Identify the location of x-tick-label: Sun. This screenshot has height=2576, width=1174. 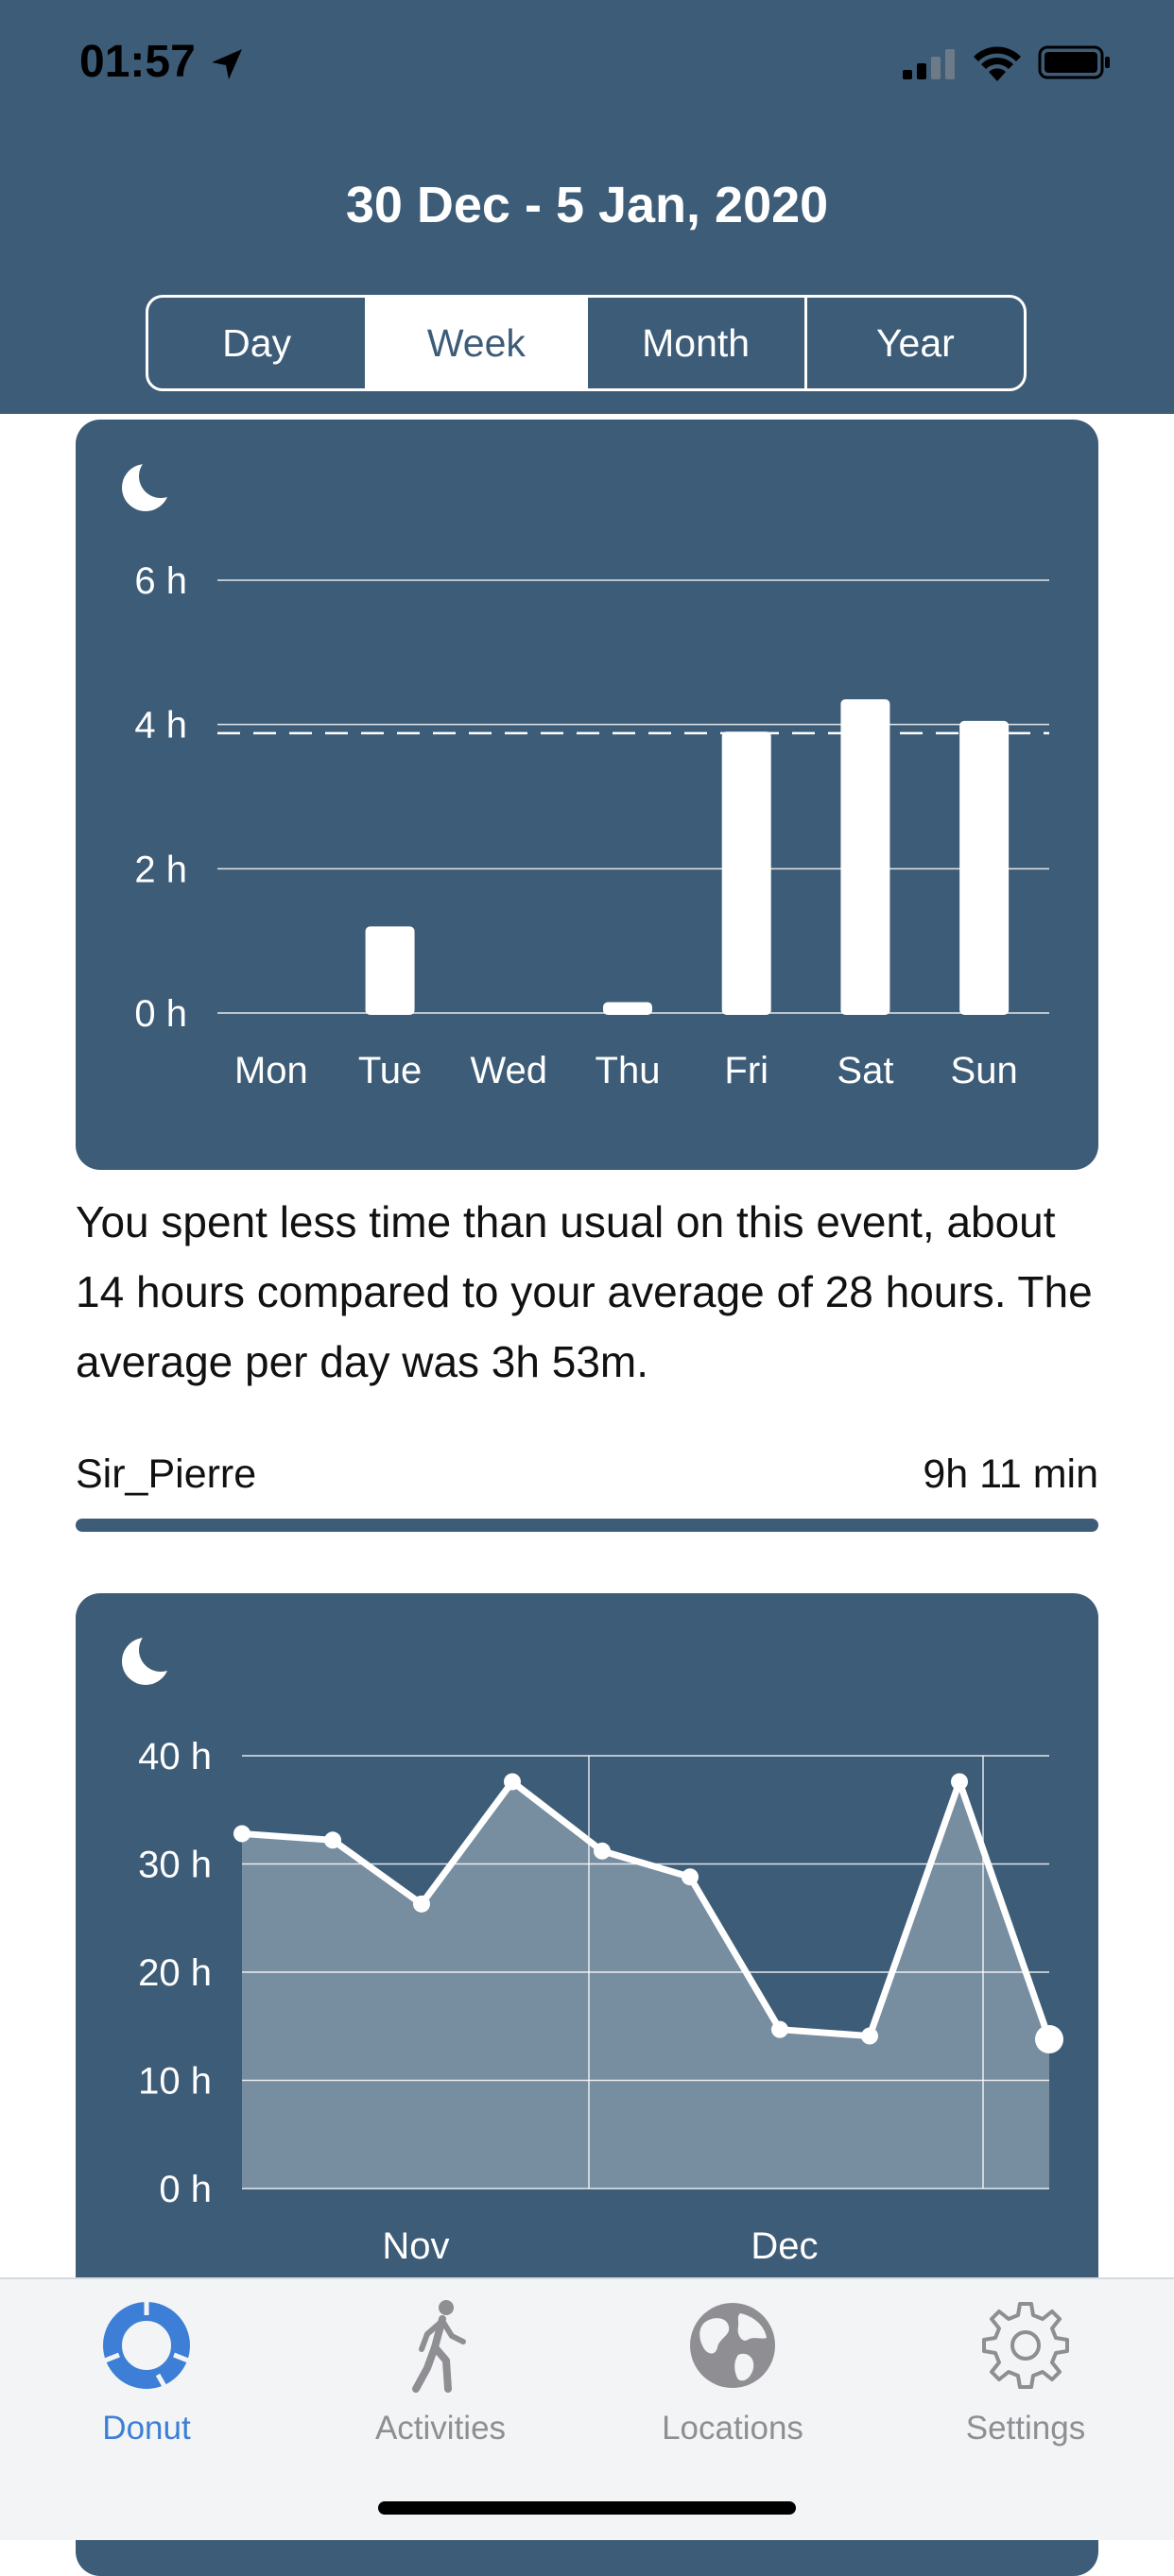
(985, 1070).